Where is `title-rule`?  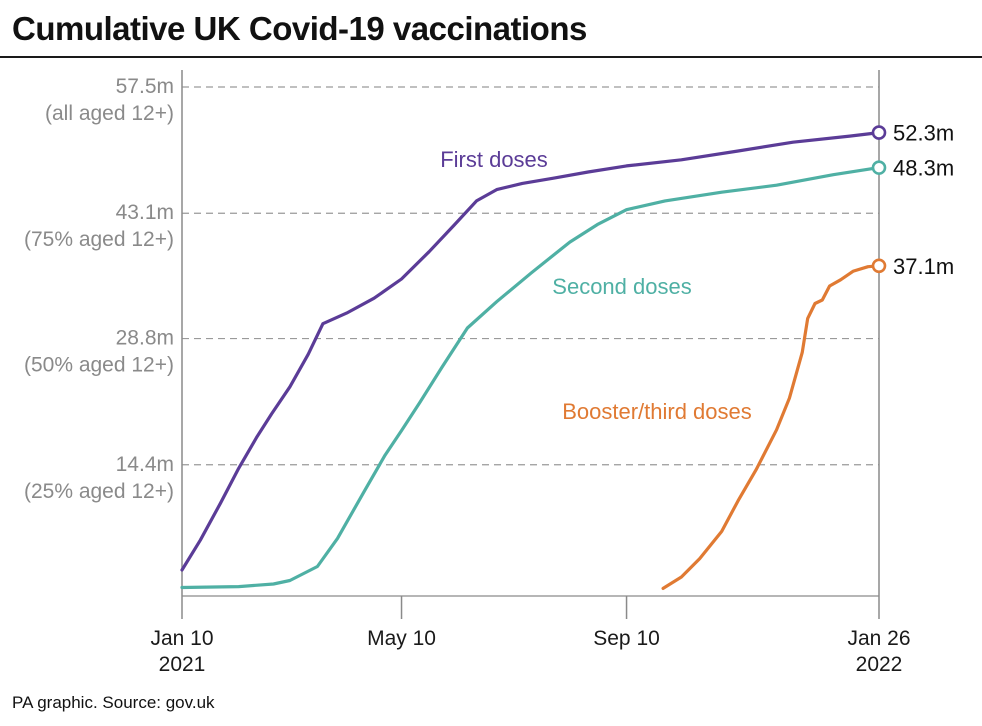
title-rule is located at coordinates (491, 57).